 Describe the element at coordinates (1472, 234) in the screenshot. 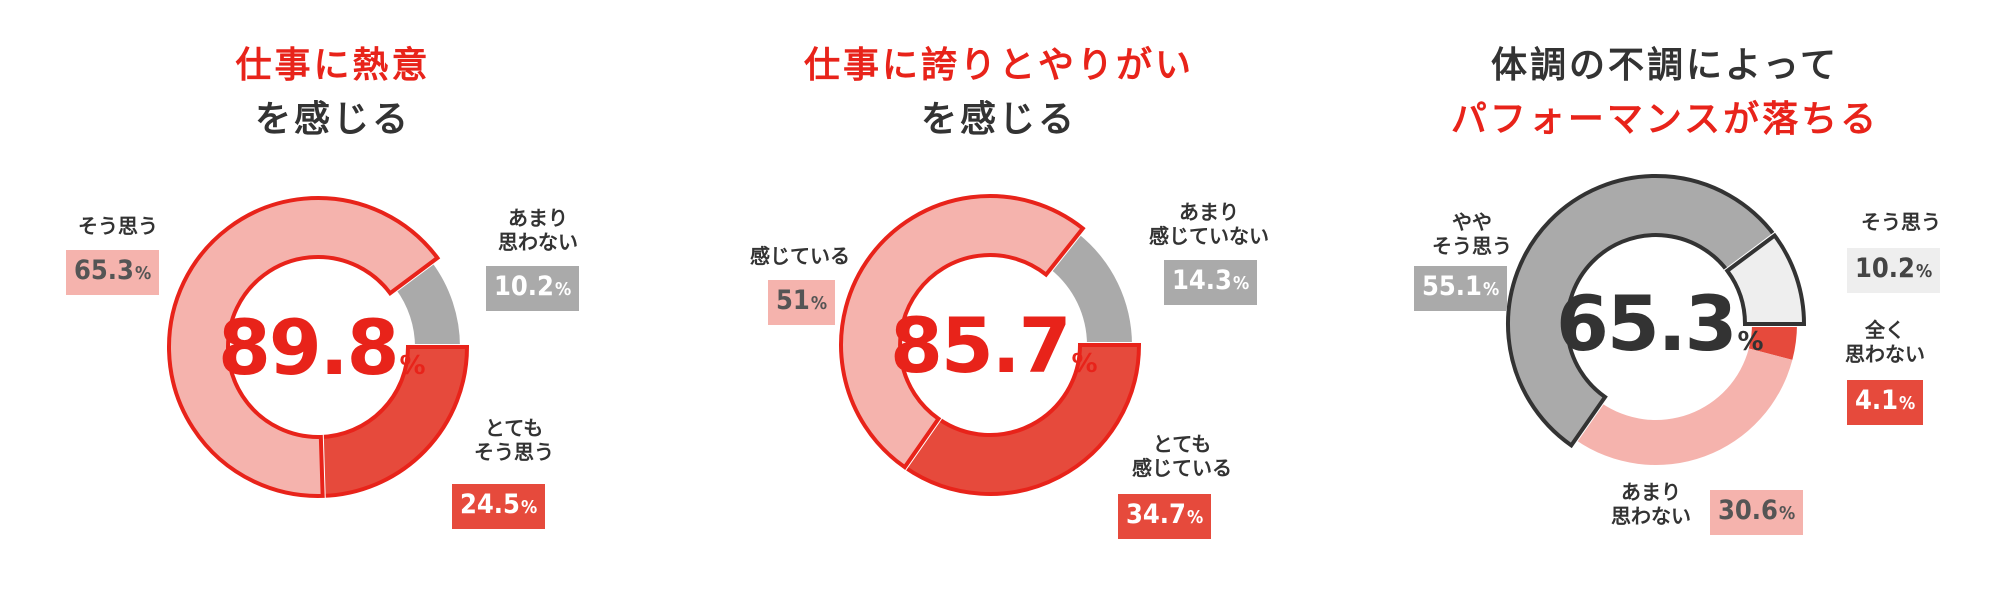

I see `segment-label: やや そう思う` at that location.